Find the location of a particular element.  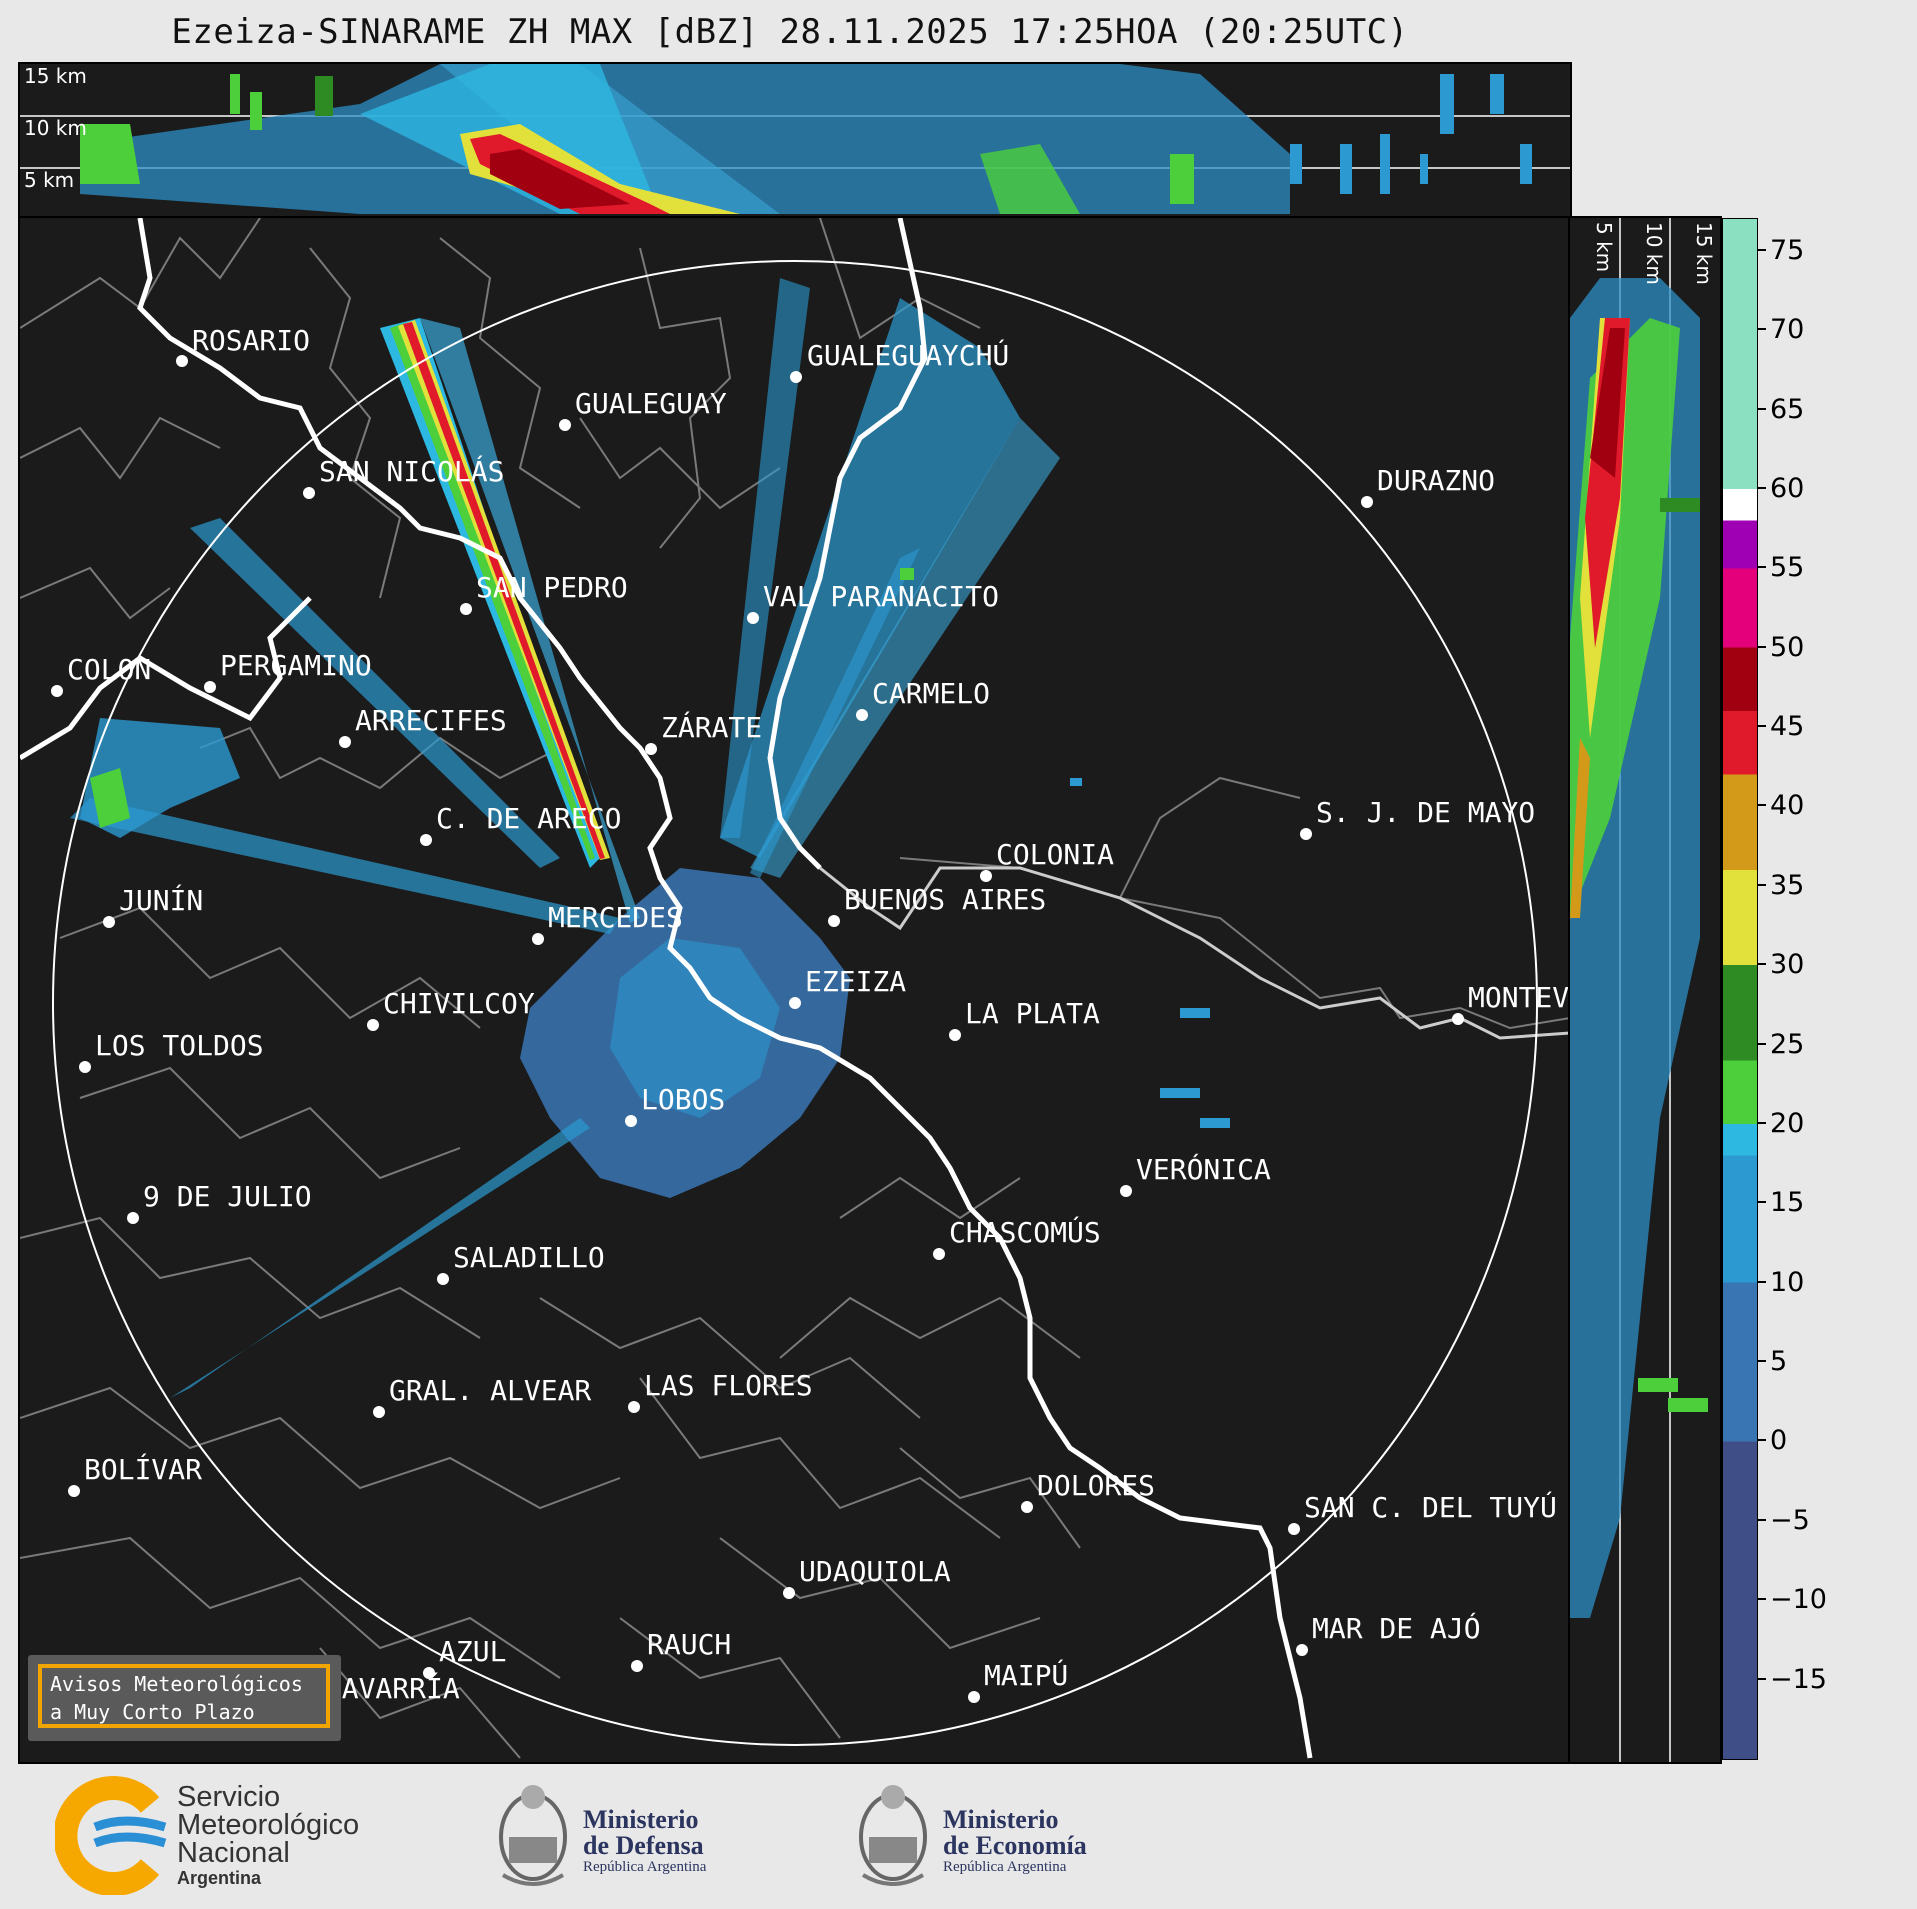

city-udaquiola: UDAQUIOLA is located at coordinates (875, 1571).